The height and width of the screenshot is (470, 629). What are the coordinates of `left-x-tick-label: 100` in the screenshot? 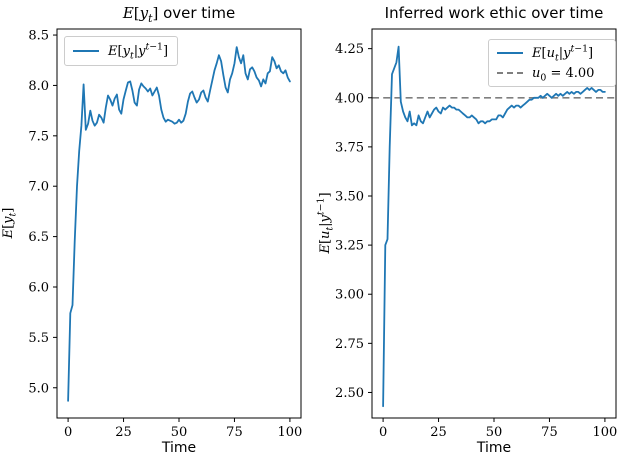 It's located at (289, 432).